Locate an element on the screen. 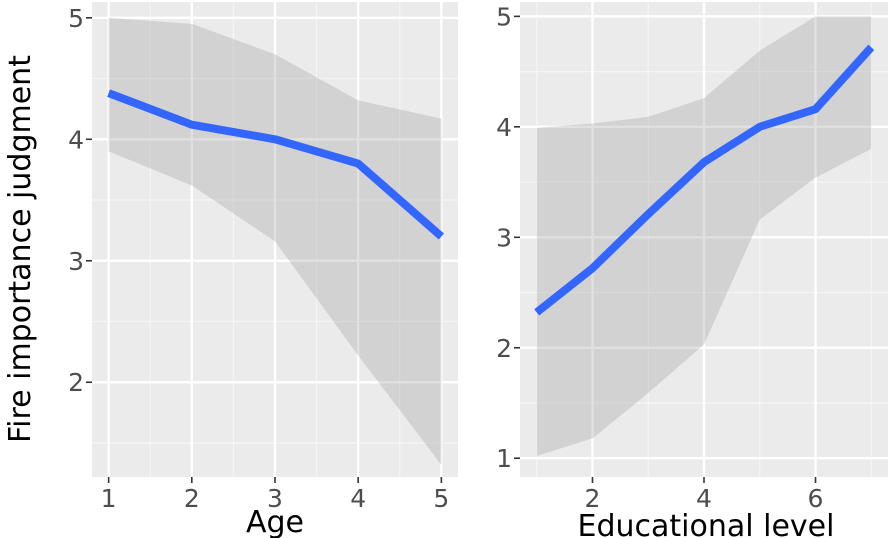 This screenshot has height=538, width=890. y-axis-label: Fire importance judgment is located at coordinates (20, 249).